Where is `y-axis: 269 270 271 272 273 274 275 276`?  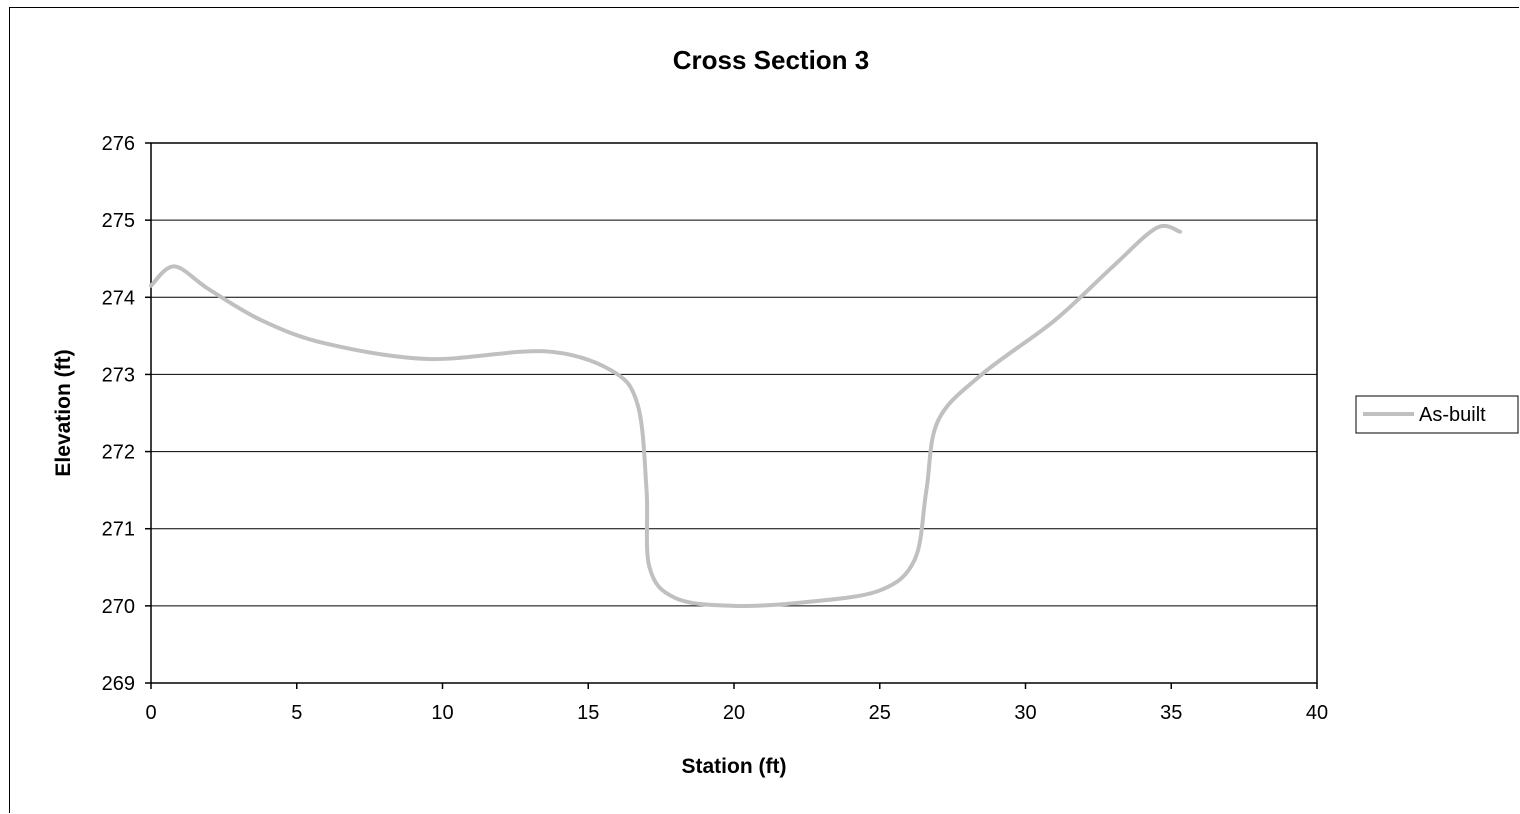
y-axis: 269 270 271 272 273 274 275 276 is located at coordinates (126, 414).